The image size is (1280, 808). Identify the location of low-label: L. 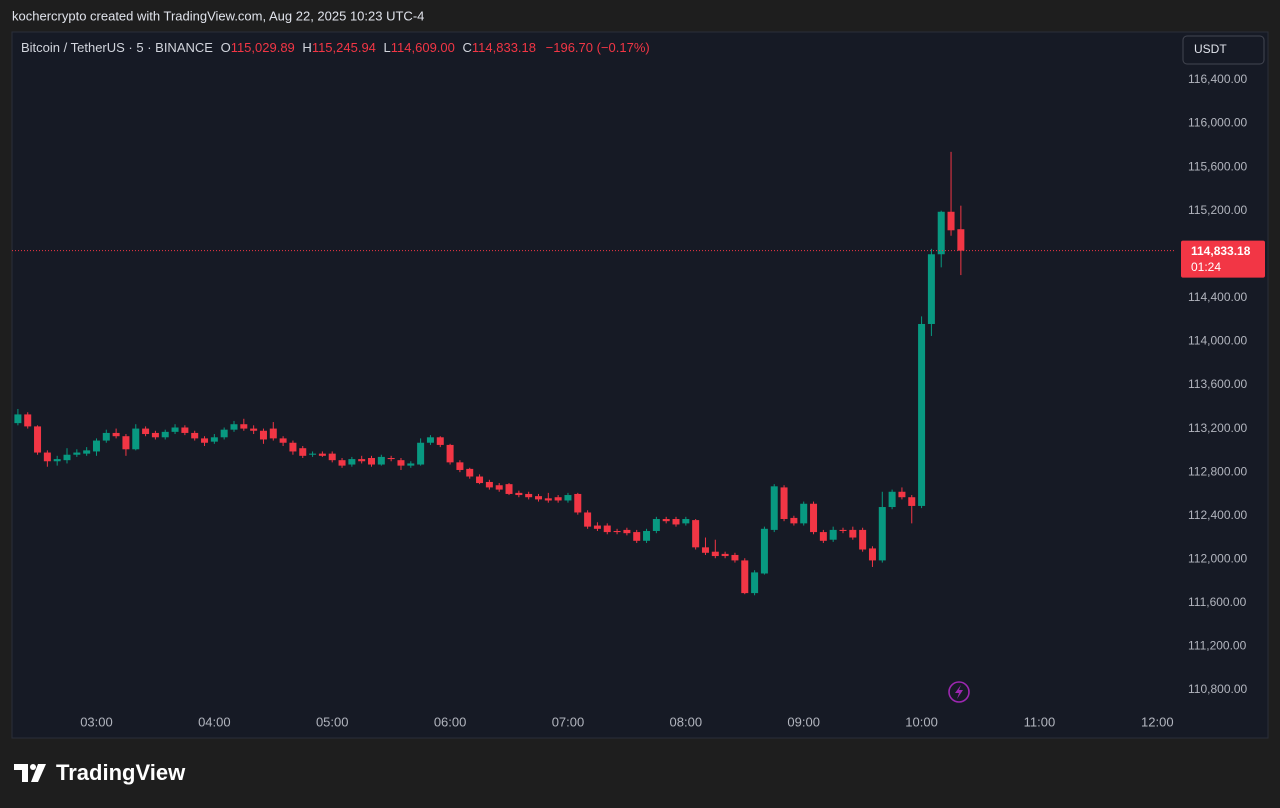
(387, 47).